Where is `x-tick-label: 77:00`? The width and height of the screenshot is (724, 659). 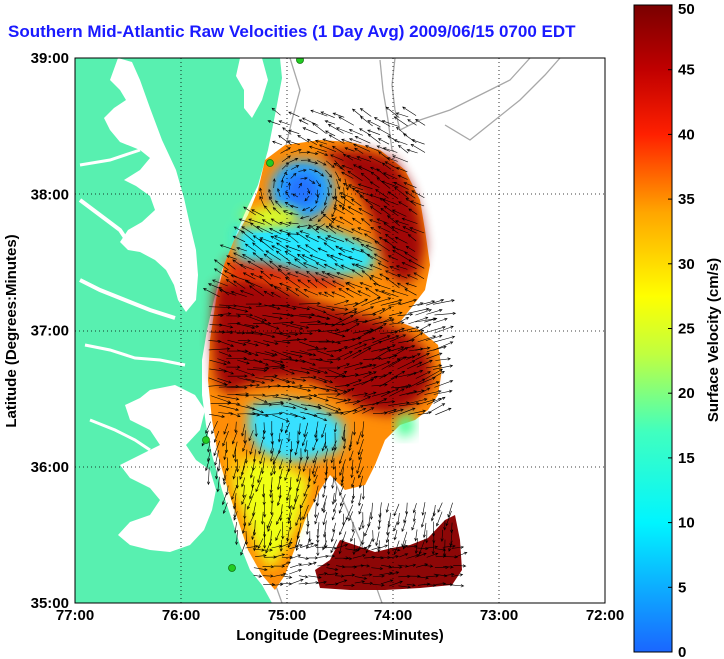 x-tick-label: 77:00 is located at coordinates (75, 615).